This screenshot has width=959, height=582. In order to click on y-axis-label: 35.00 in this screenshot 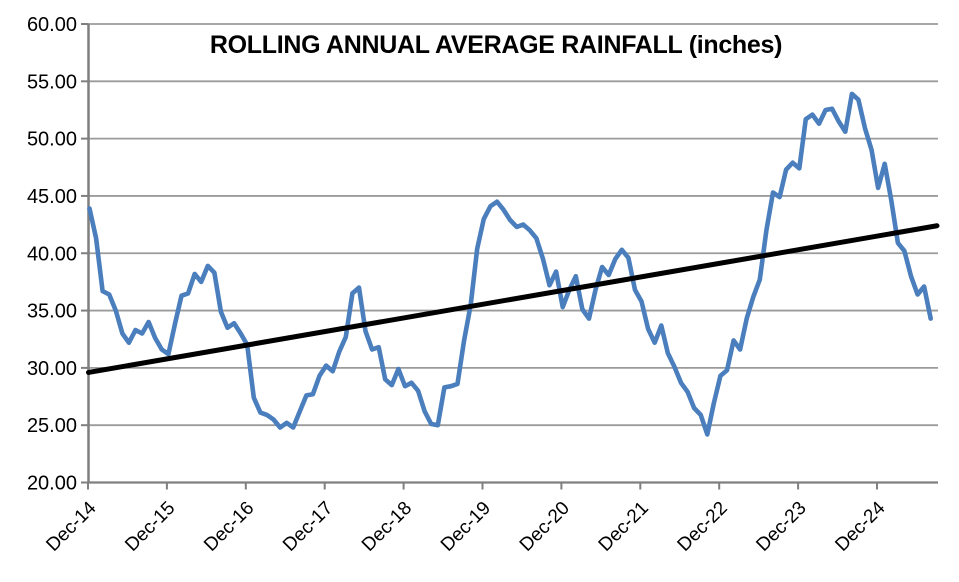, I will do `click(52, 312)`.